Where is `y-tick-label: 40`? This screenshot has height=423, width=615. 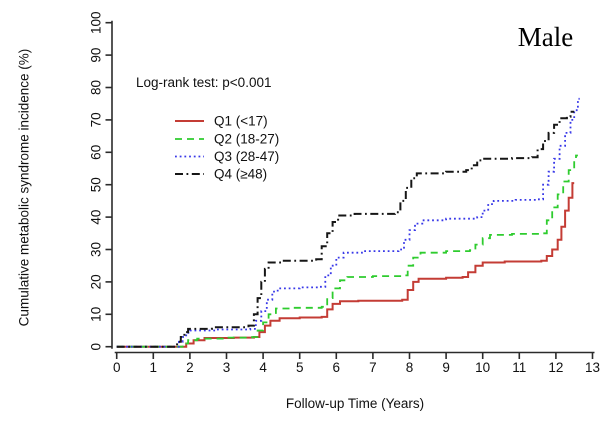 y-tick-label: 40 is located at coordinates (96, 217).